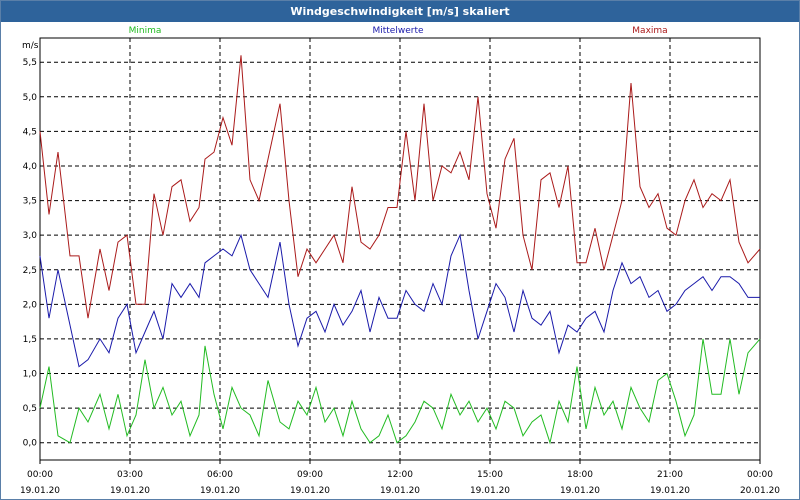 The height and width of the screenshot is (500, 800). Describe the element at coordinates (30, 444) in the screenshot. I see `y-tick-label: 0,0` at that location.